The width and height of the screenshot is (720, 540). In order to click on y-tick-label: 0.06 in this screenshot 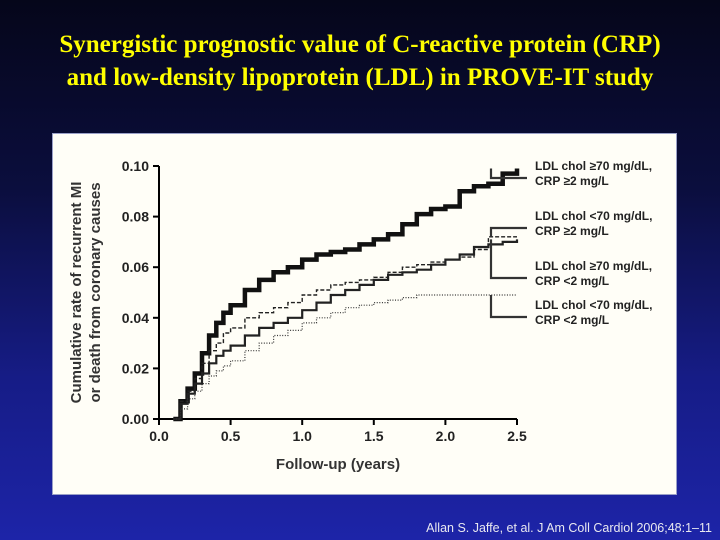, I will do `click(135, 267)`.